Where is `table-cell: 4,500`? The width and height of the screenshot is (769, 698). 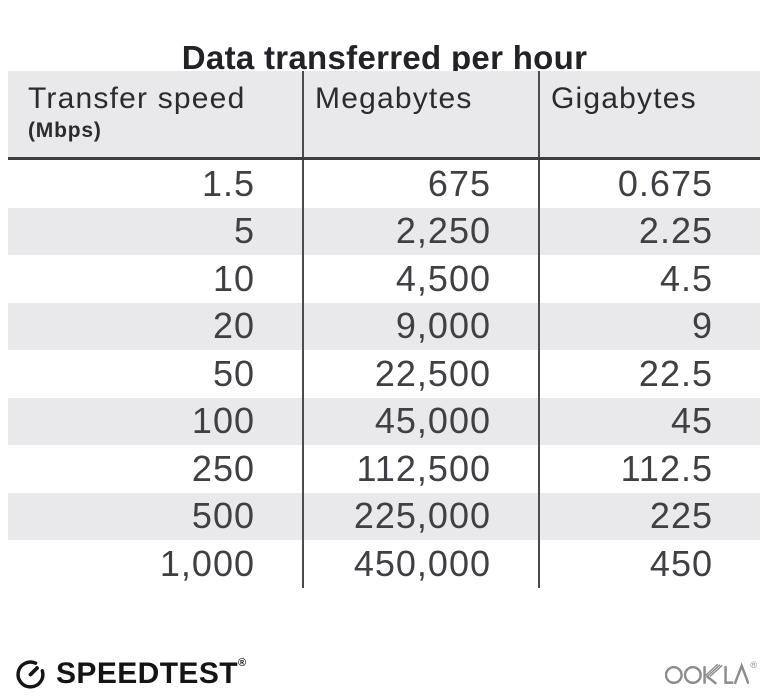 table-cell: 4,500 is located at coordinates (420, 279).